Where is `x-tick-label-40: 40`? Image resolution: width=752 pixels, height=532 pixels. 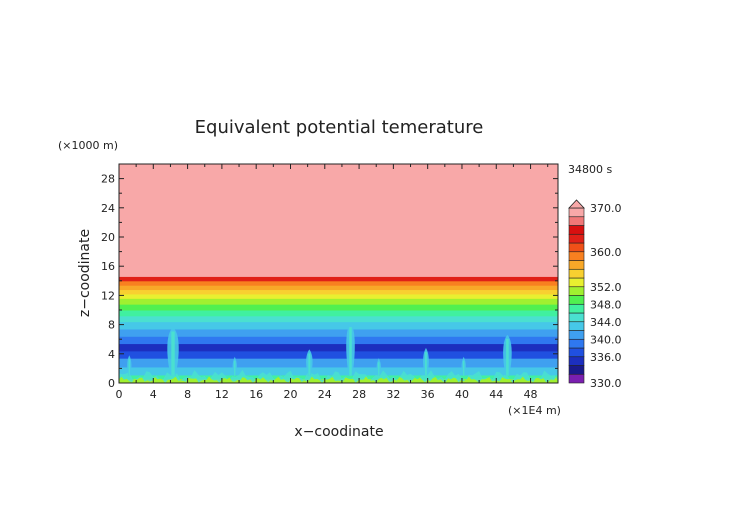 x-tick-label-40: 40 is located at coordinates (462, 394).